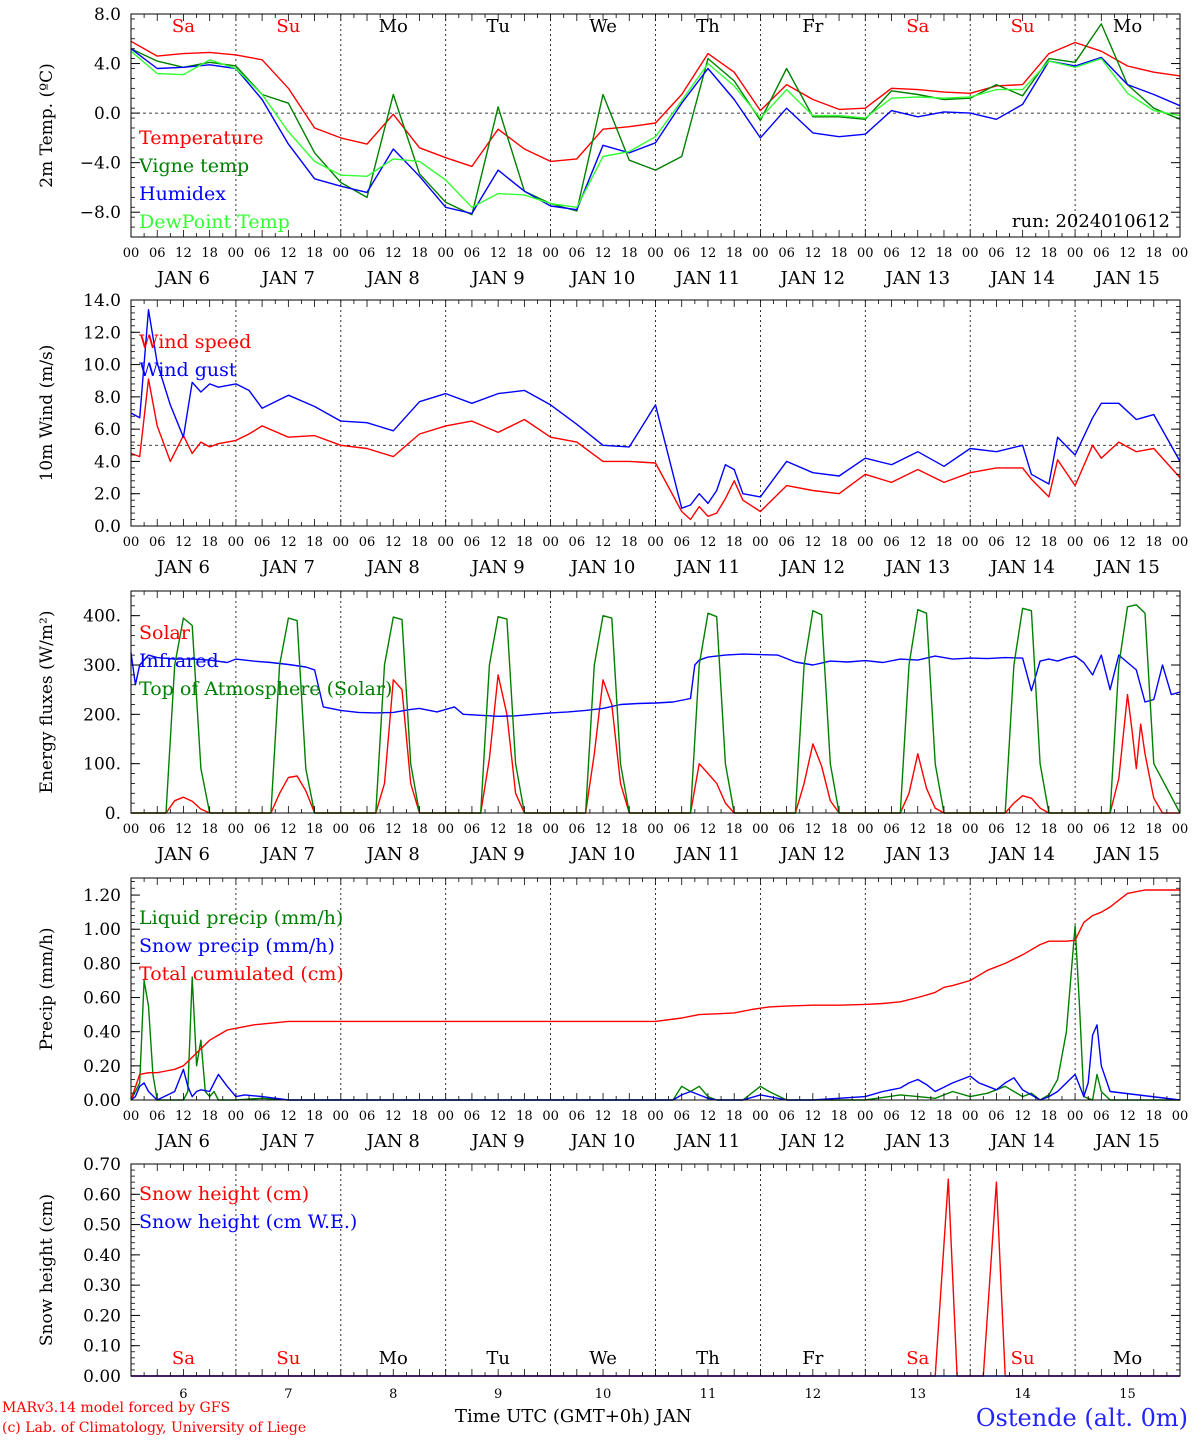 The height and width of the screenshot is (1440, 1194). What do you see at coordinates (102, 366) in the screenshot?
I see `y-tick-label: 10.0` at bounding box center [102, 366].